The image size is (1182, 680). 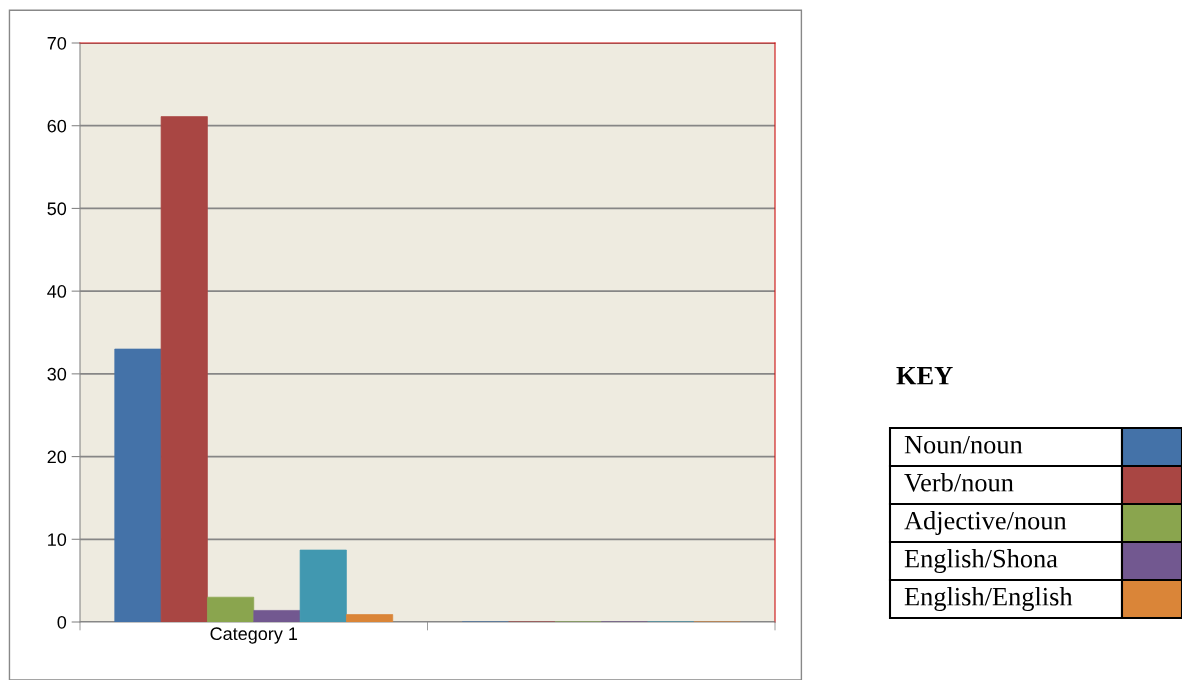 What do you see at coordinates (963, 444) in the screenshot?
I see `text: Noun/noun` at bounding box center [963, 444].